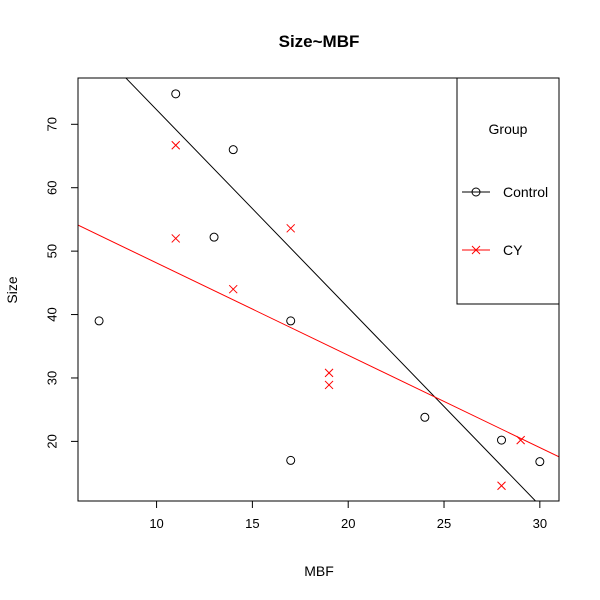 The height and width of the screenshot is (600, 600). Describe the element at coordinates (156, 523) in the screenshot. I see `x-tick-label: 10` at that location.